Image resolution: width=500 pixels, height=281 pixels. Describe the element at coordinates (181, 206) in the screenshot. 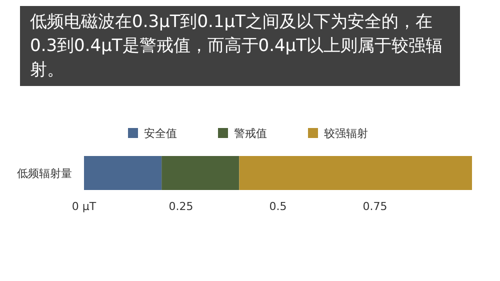

I see `x-tick-label: 0.25` at that location.